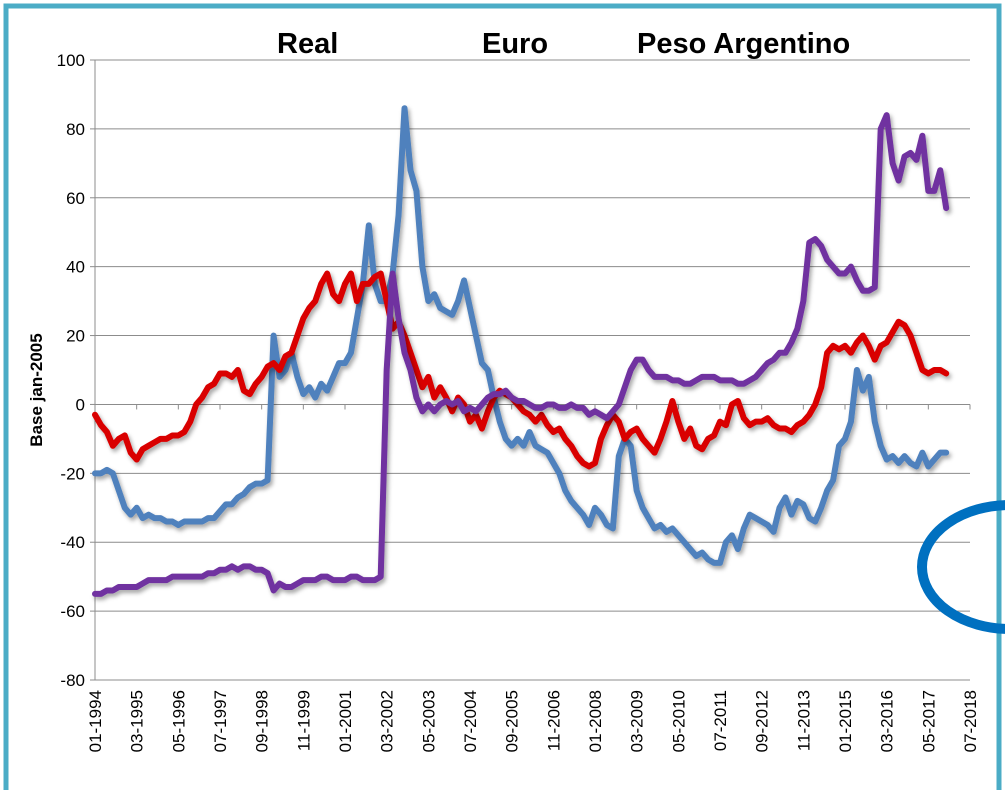  What do you see at coordinates (72, 680) in the screenshot?
I see `y-tick-label: -80` at bounding box center [72, 680].